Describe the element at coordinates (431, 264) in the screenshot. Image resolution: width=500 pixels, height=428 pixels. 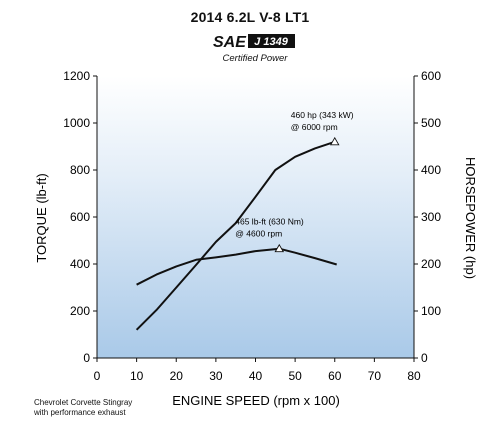
I see `y2-tick-label: 200` at that location.